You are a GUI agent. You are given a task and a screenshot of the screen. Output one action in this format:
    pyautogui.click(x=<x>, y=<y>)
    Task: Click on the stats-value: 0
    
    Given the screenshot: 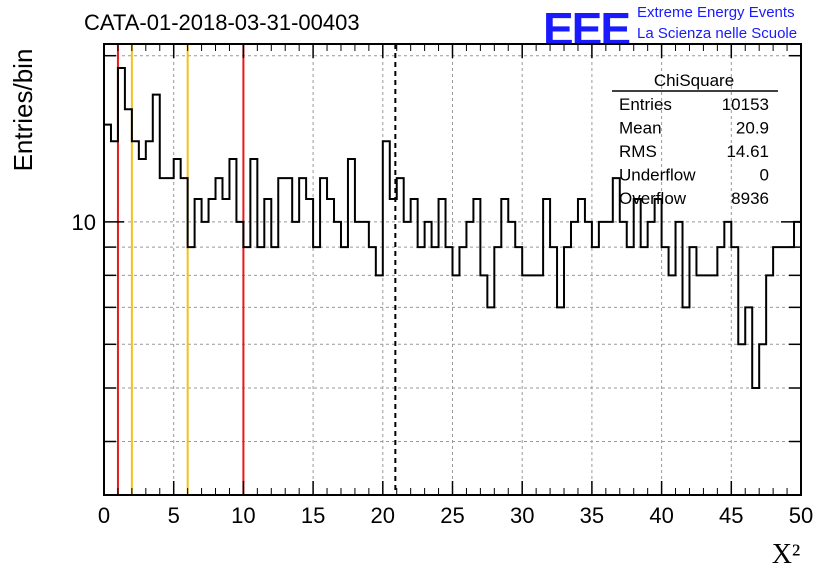 What is the action you would take?
    pyautogui.click(x=764, y=175)
    